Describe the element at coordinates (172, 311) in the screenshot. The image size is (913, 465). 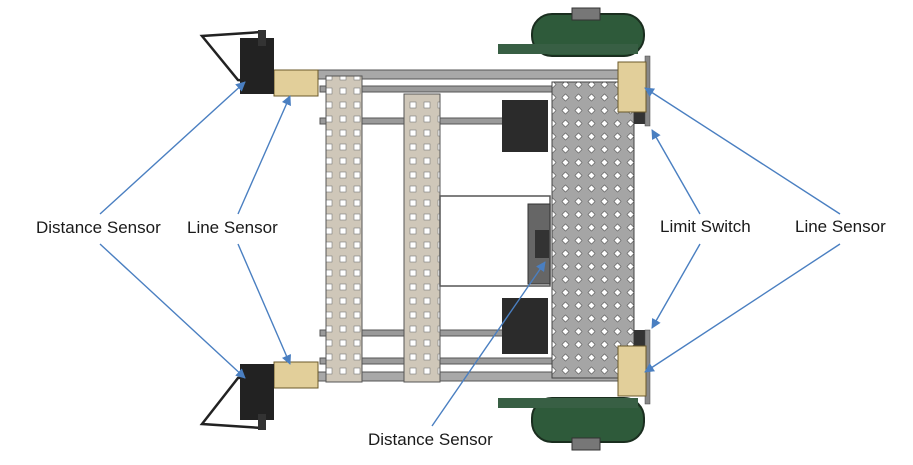
I see `arrow-distance-bottom` at that location.